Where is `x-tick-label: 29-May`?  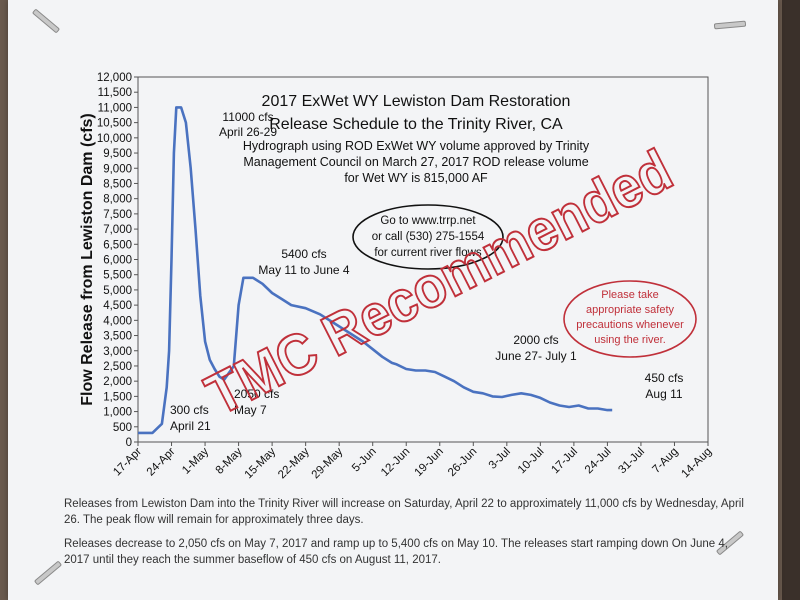 x-tick-label: 29-May is located at coordinates (328, 463).